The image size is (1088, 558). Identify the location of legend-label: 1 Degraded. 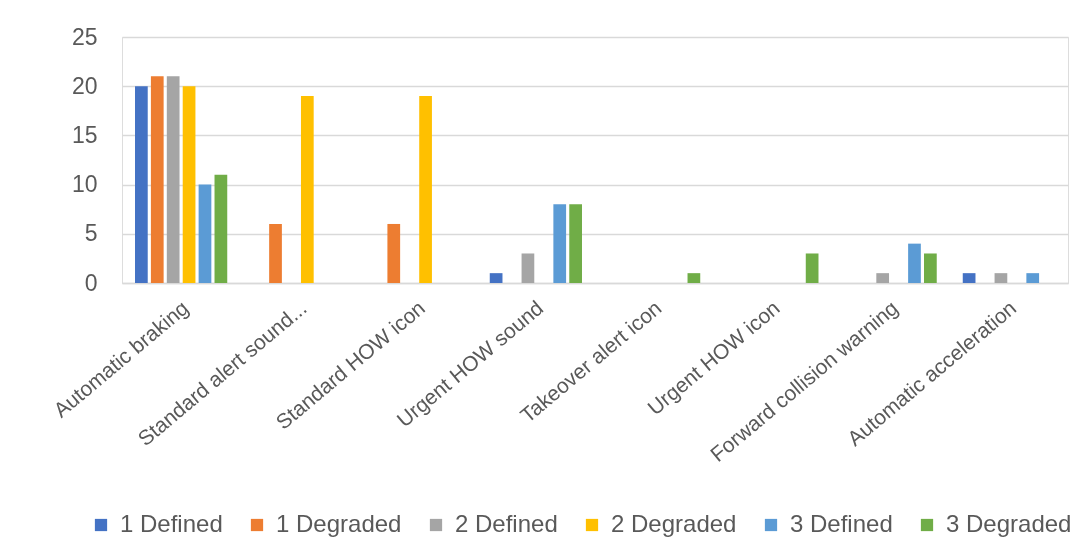
(339, 523).